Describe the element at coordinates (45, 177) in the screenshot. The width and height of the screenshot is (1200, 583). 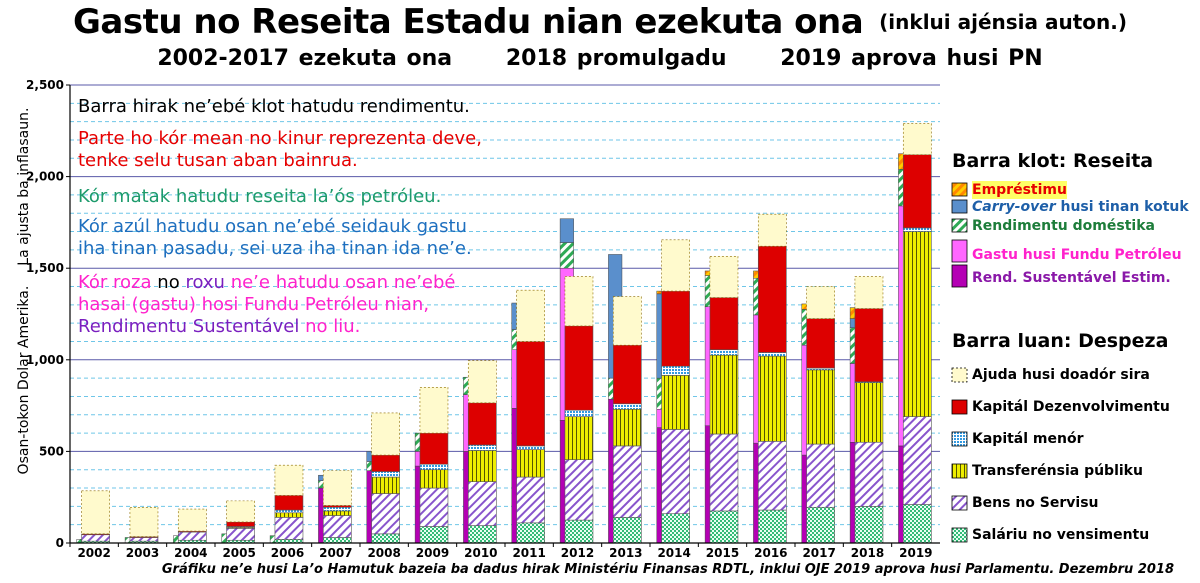
I see `y-tick-label: 2,000` at that location.